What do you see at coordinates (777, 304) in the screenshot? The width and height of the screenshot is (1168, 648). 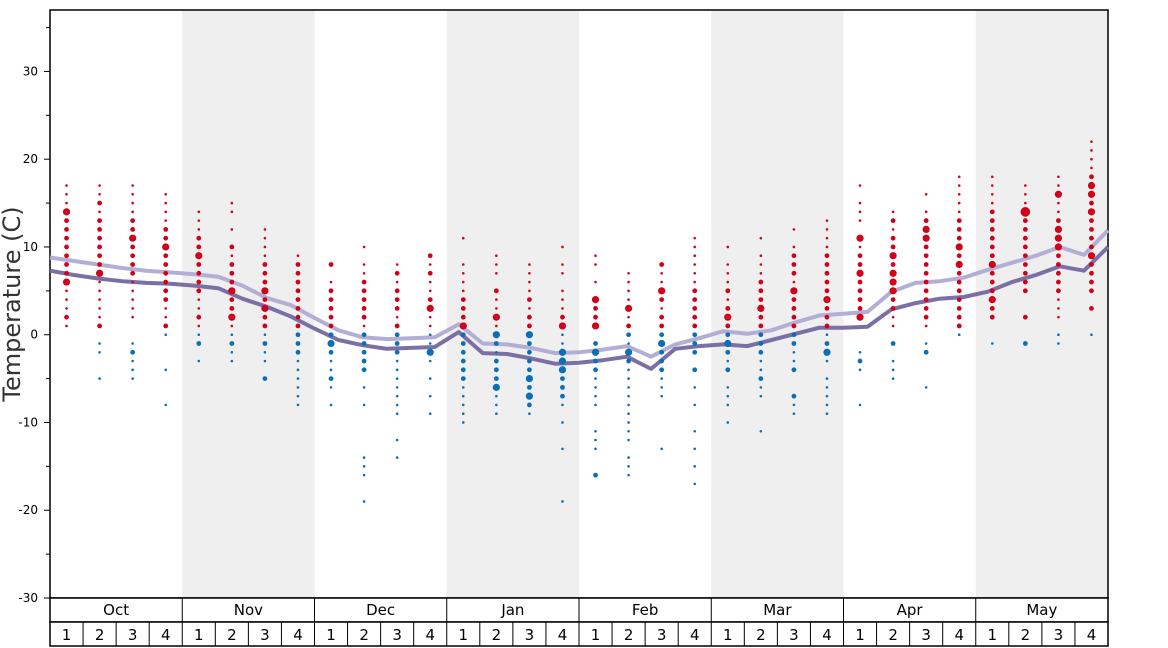 I see `month-band-shade` at bounding box center [777, 304].